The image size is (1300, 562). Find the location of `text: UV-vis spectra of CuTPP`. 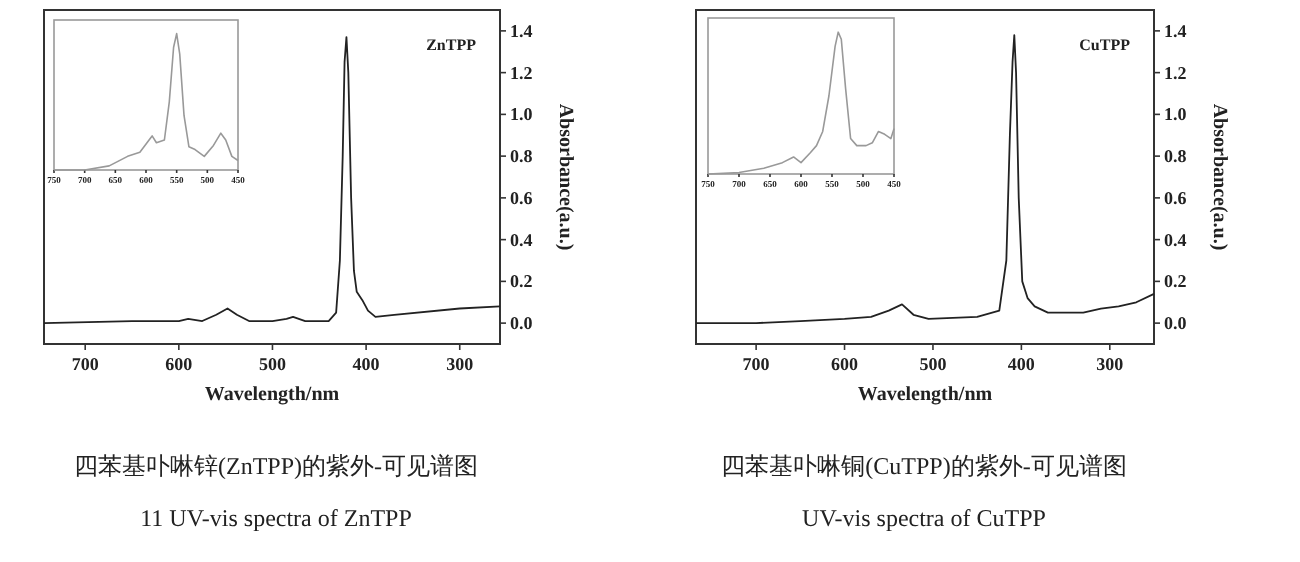

text: UV-vis spectra of CuTPP is located at coordinates (924, 518).